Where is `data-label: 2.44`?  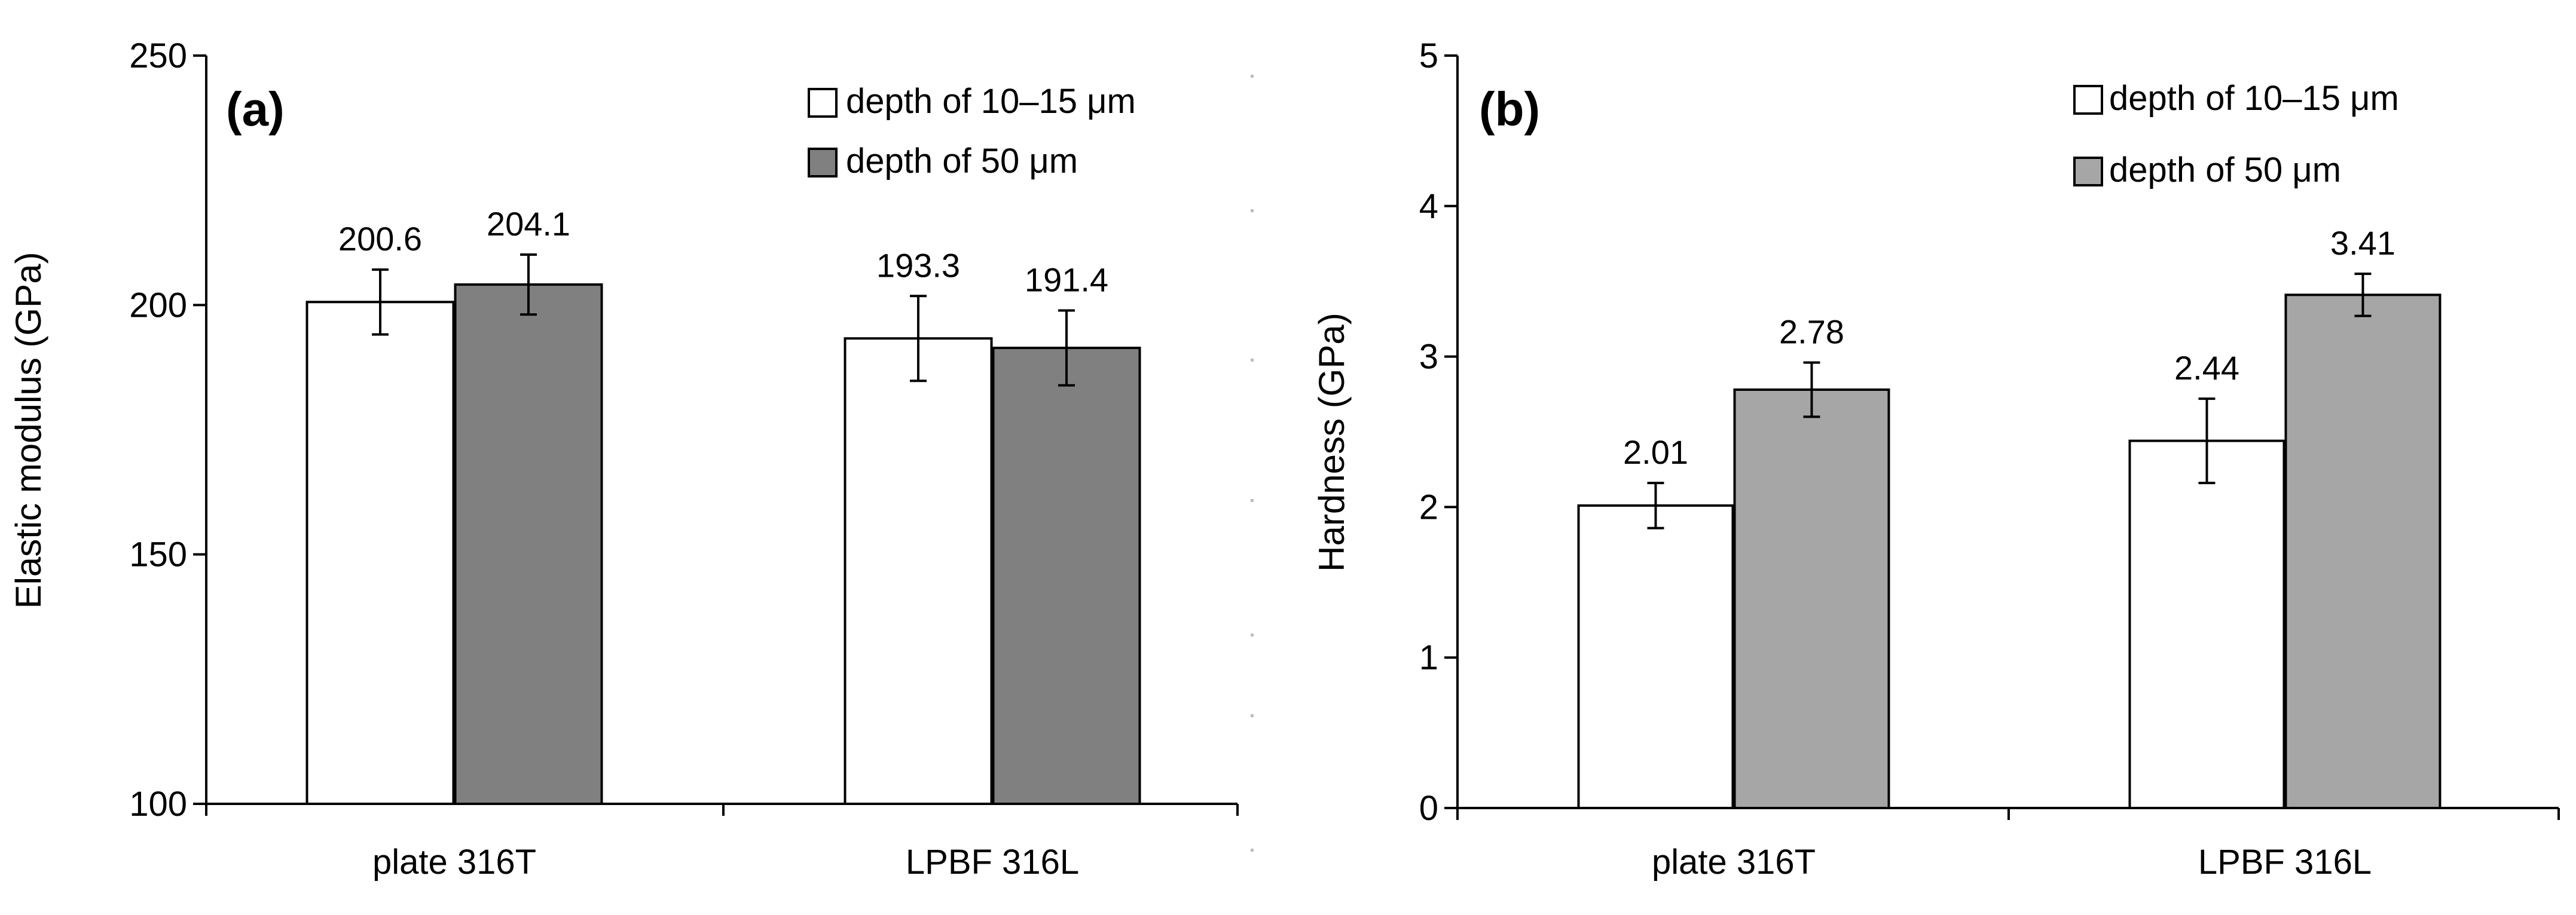 data-label: 2.44 is located at coordinates (2206, 368).